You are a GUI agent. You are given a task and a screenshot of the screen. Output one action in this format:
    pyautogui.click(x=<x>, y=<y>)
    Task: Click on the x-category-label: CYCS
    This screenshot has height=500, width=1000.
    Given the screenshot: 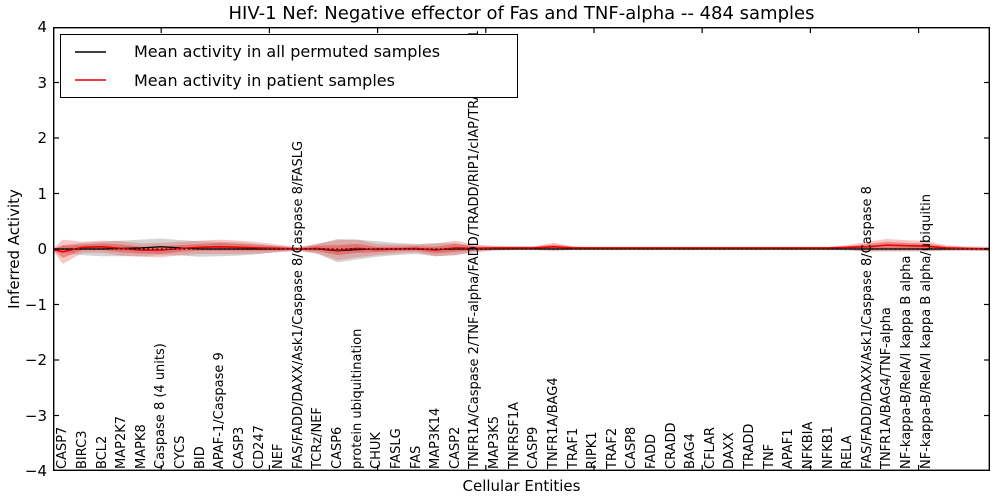 What is the action you would take?
    pyautogui.click(x=181, y=452)
    